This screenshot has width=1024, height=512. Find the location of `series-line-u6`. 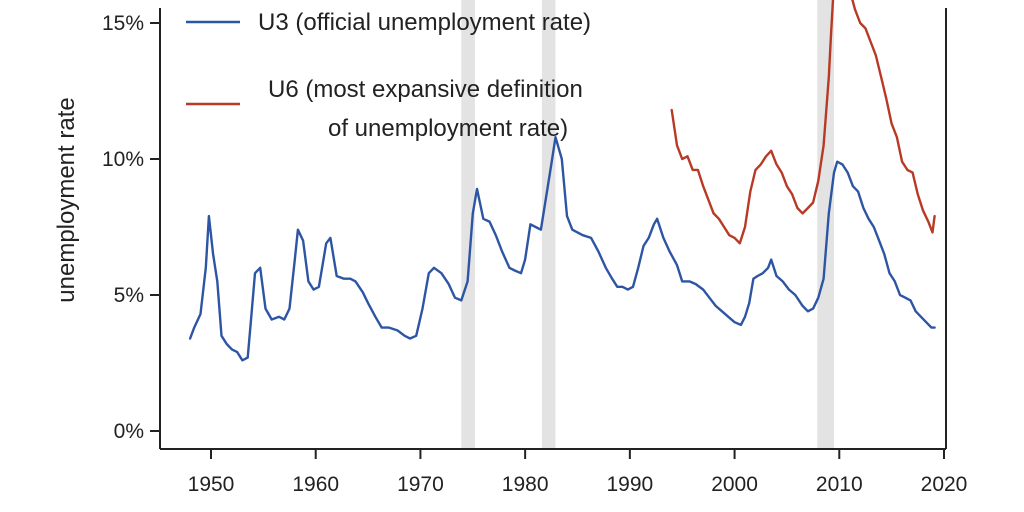

series-line-u6 is located at coordinates (803, 122).